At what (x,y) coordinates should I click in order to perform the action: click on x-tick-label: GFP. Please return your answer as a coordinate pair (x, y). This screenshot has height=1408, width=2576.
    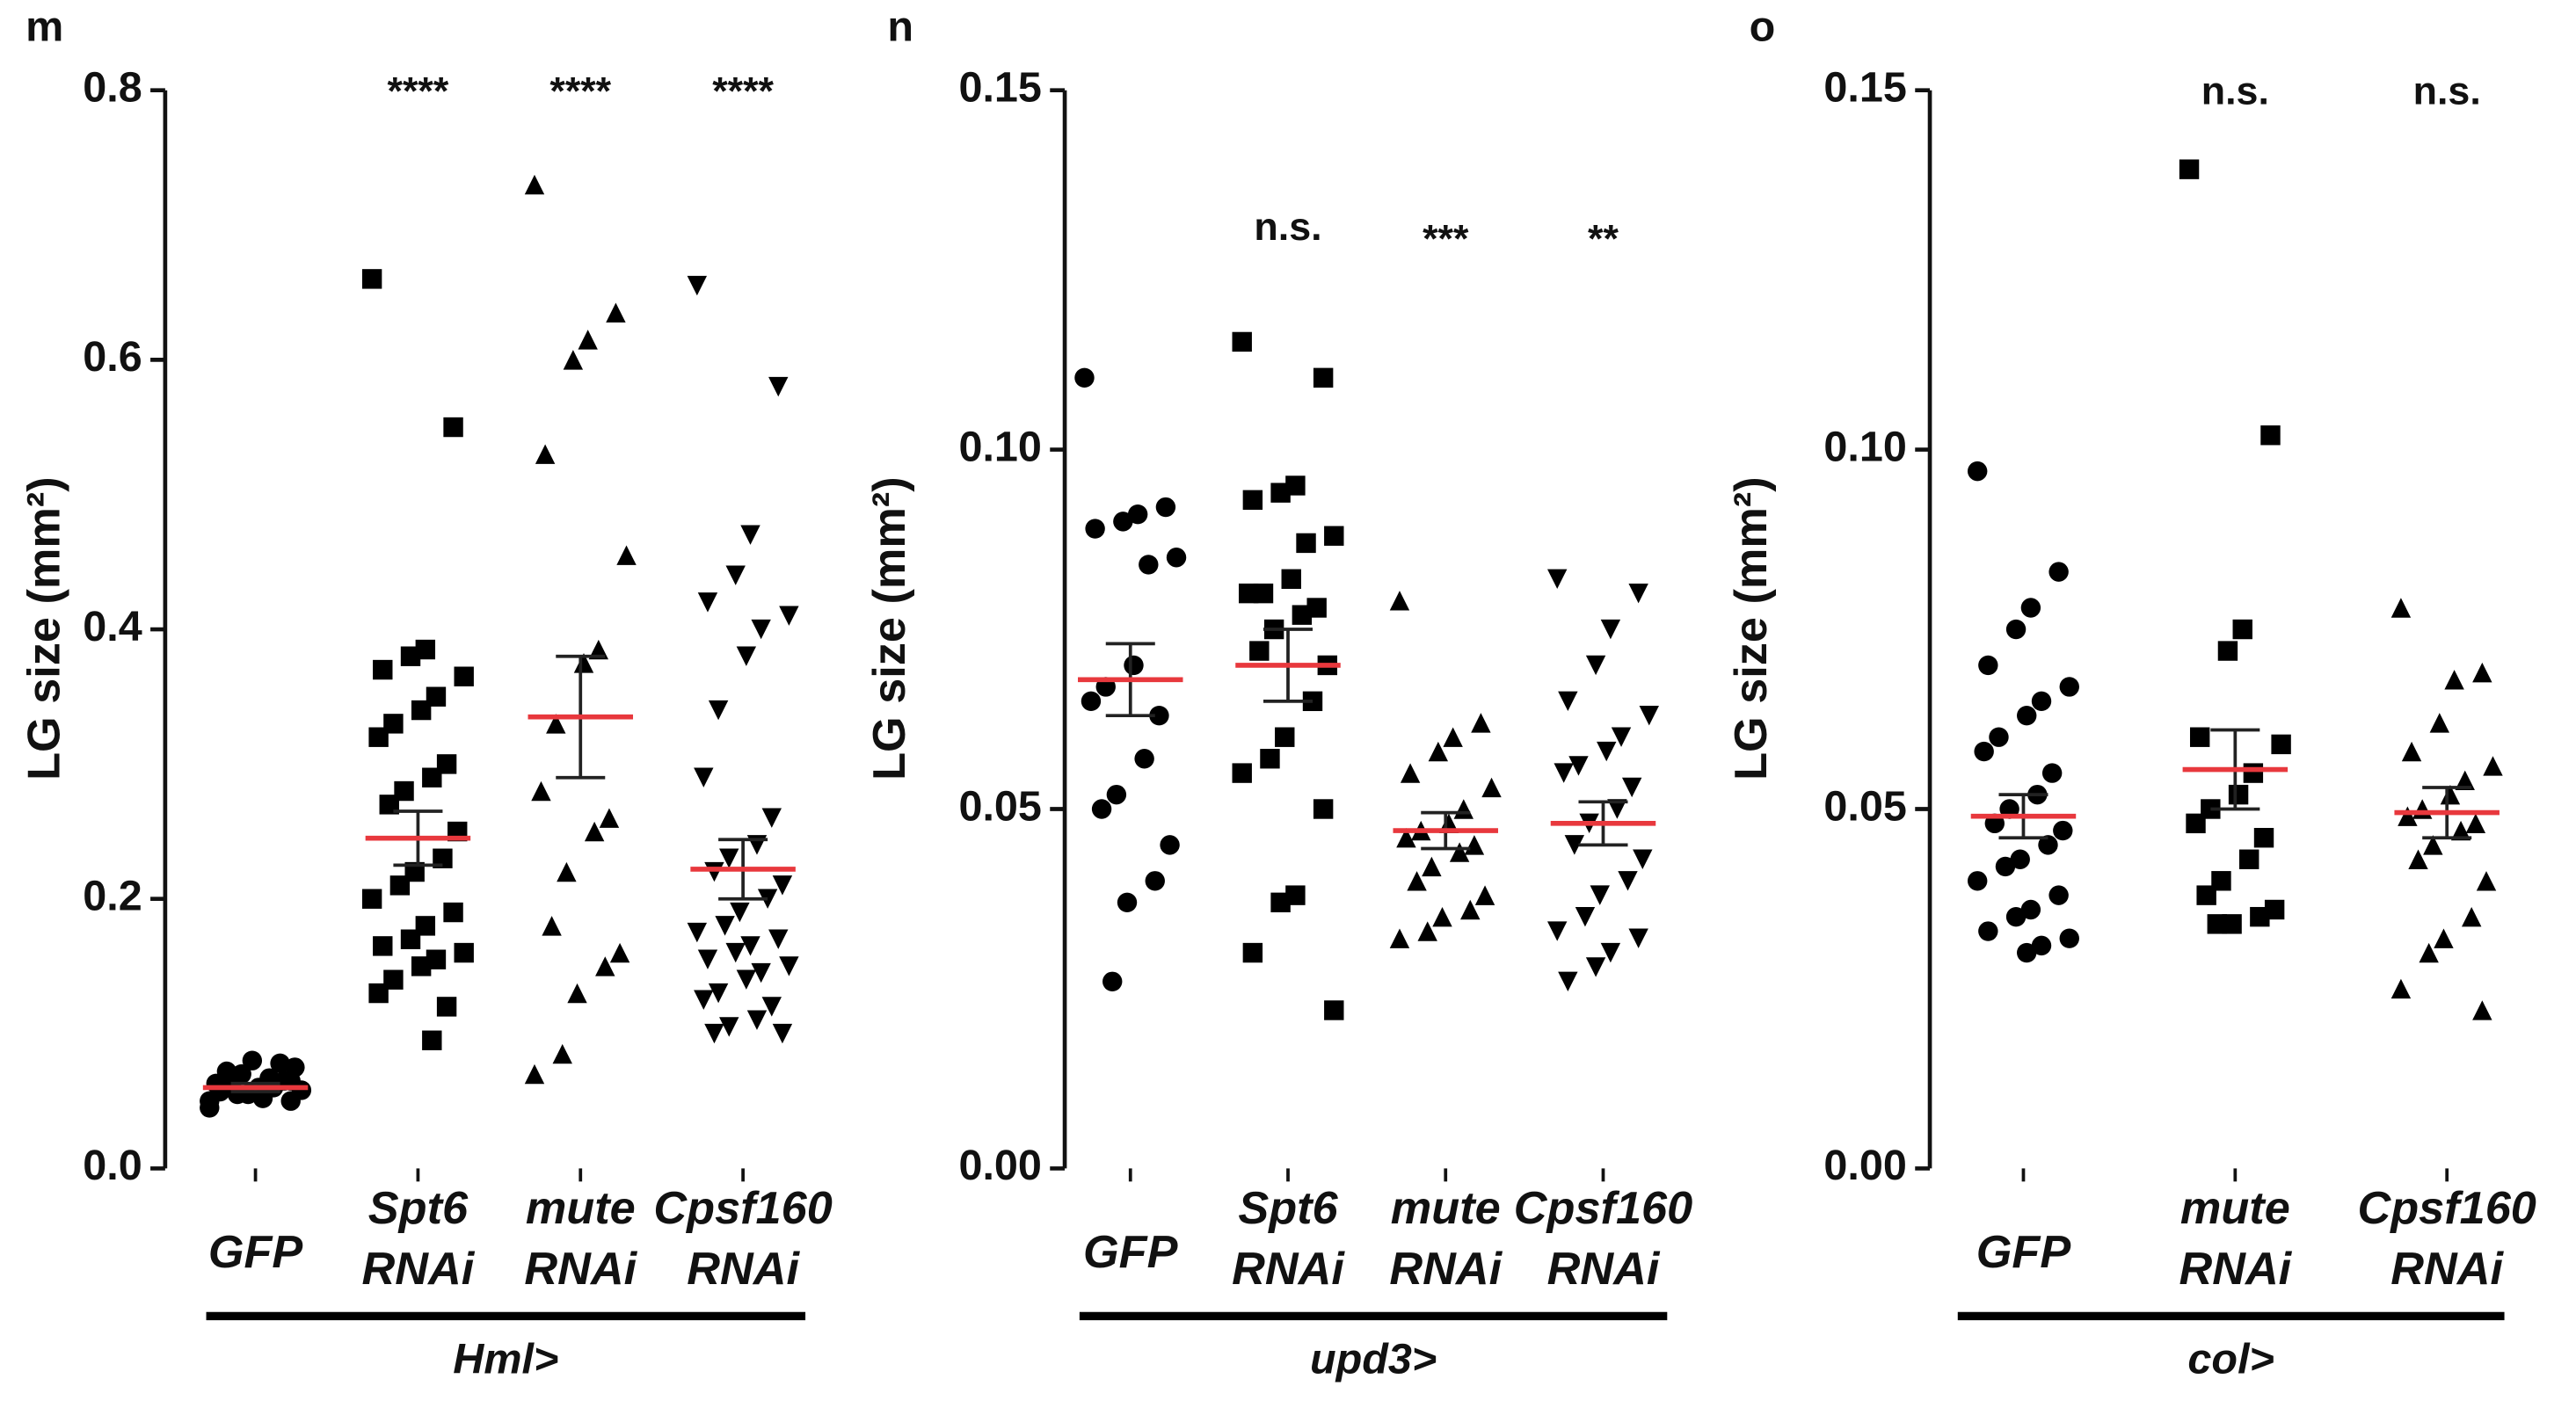
    Looking at the image, I should click on (255, 1252).